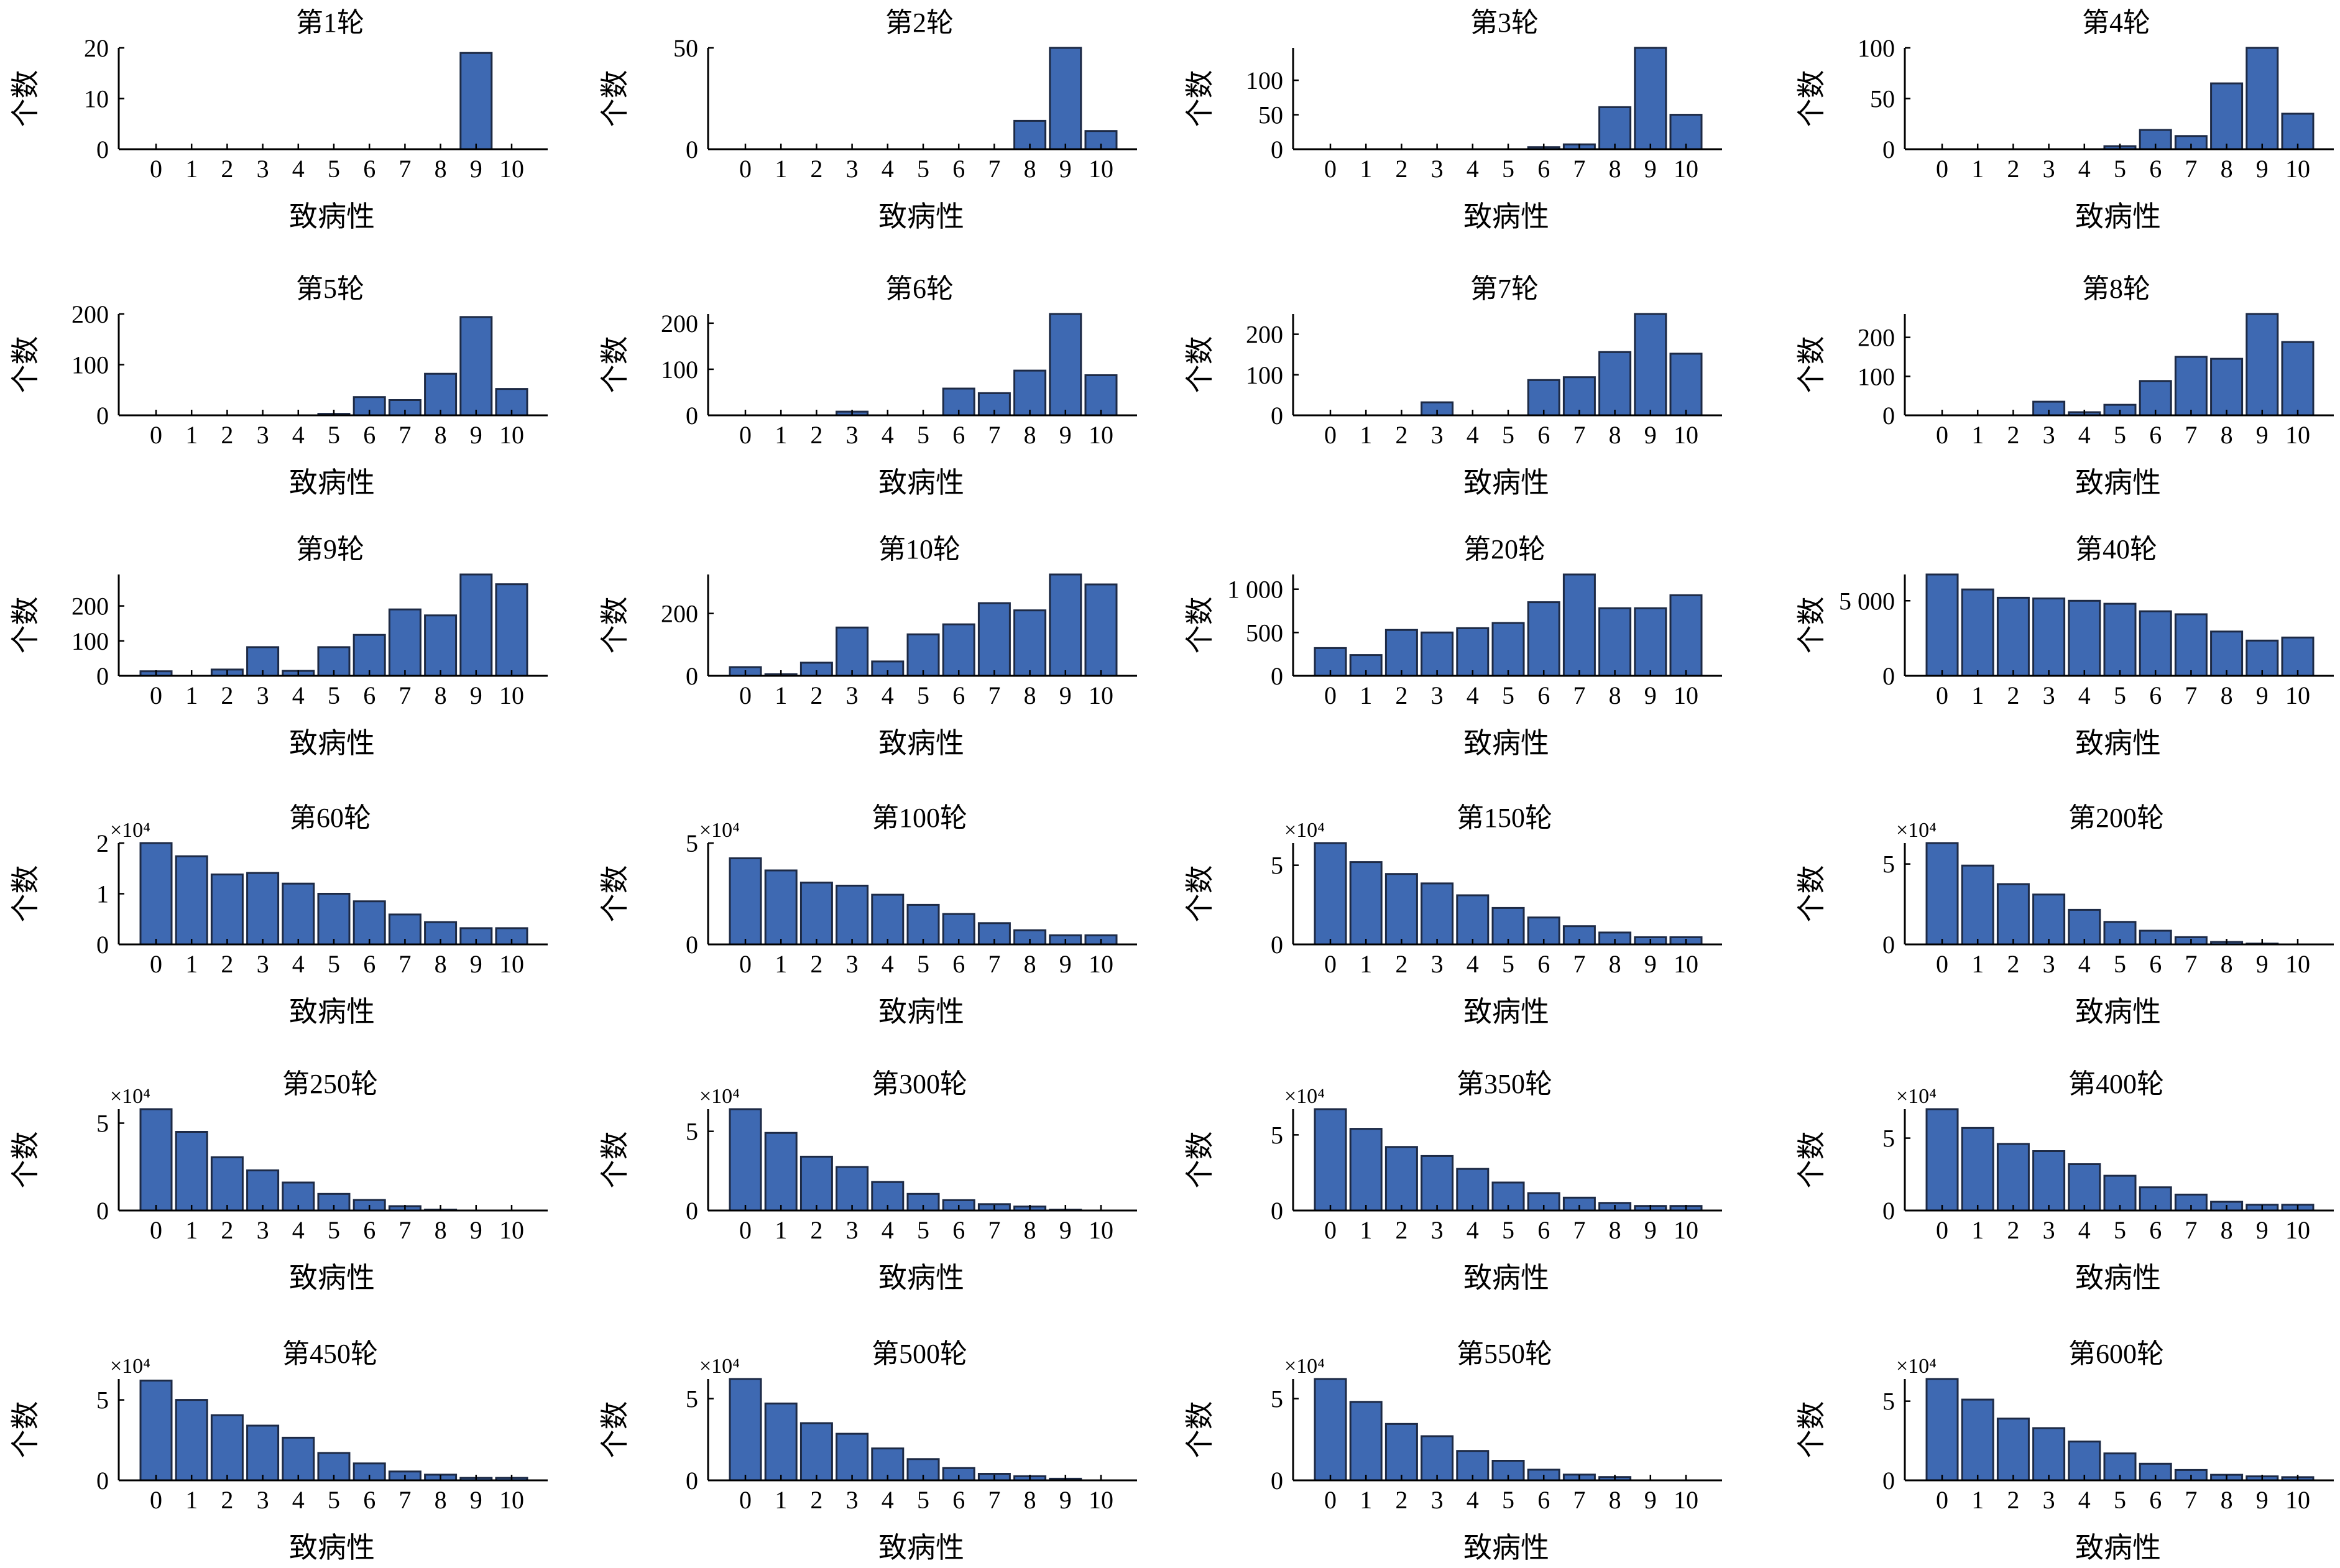  I want to click on chart-title: 第100轮, so click(919, 818).